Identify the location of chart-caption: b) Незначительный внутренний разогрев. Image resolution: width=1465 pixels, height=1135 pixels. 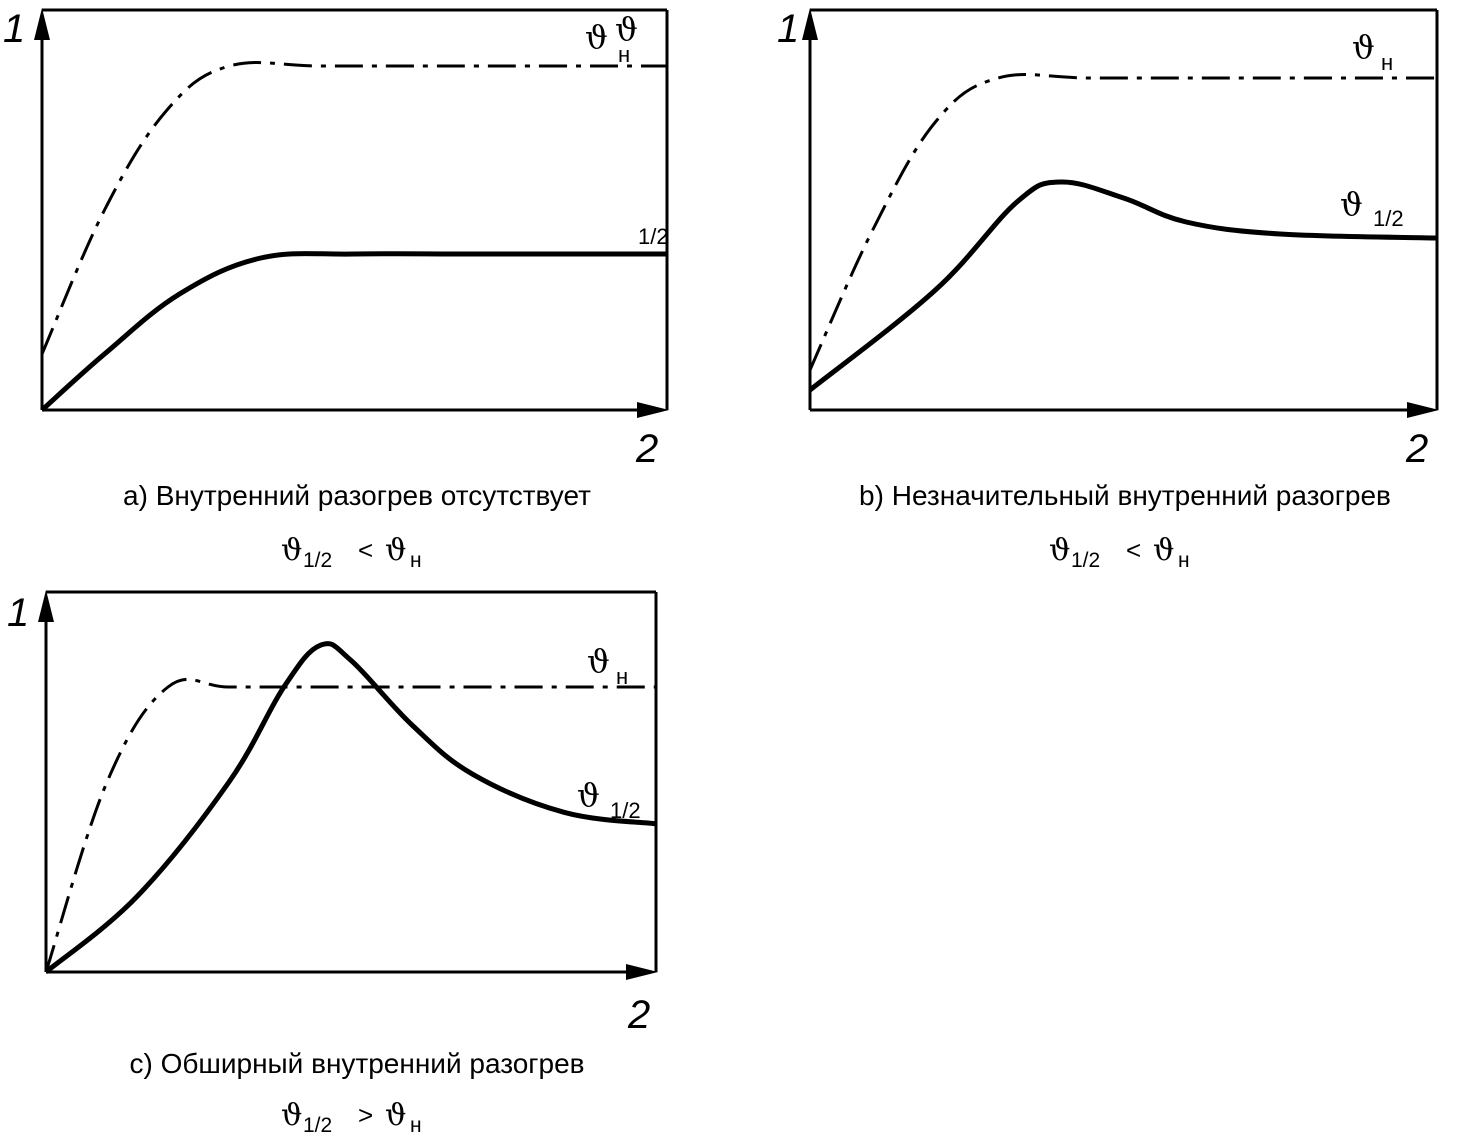
(1125, 495).